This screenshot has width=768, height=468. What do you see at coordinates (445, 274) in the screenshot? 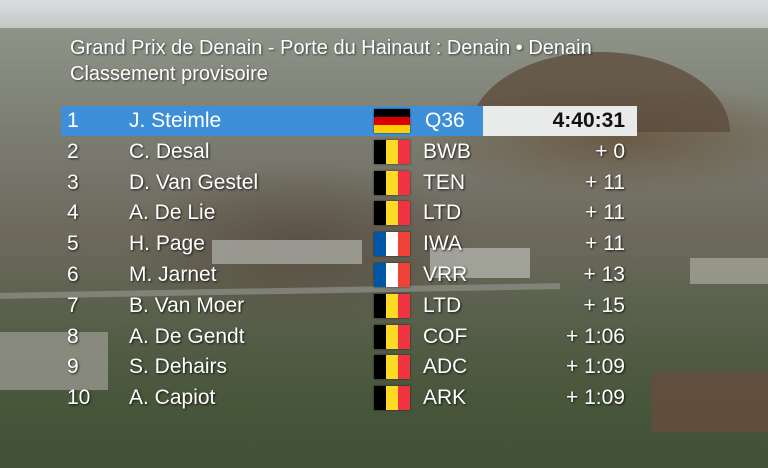
I see `team-code: VRR` at bounding box center [445, 274].